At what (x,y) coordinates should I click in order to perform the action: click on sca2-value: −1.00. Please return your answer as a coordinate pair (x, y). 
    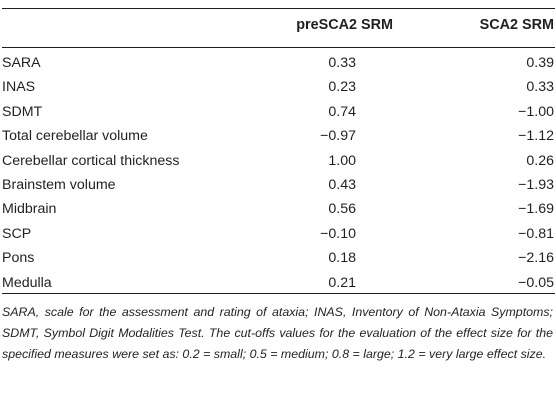
    Looking at the image, I should click on (536, 111).